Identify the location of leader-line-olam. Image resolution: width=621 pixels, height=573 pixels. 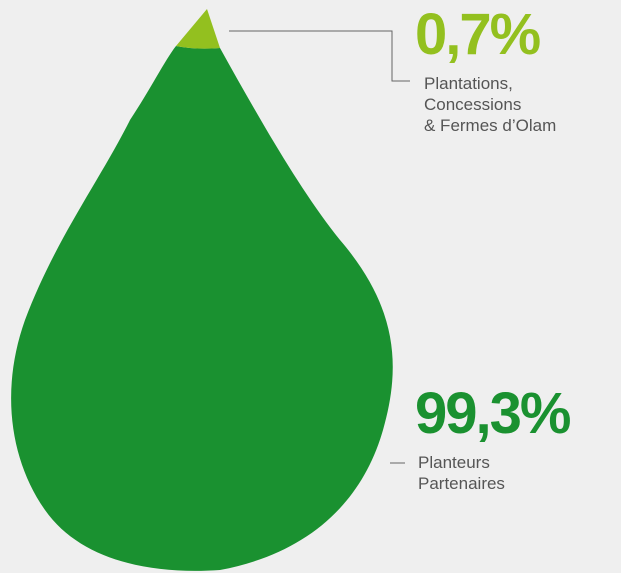
(319, 56).